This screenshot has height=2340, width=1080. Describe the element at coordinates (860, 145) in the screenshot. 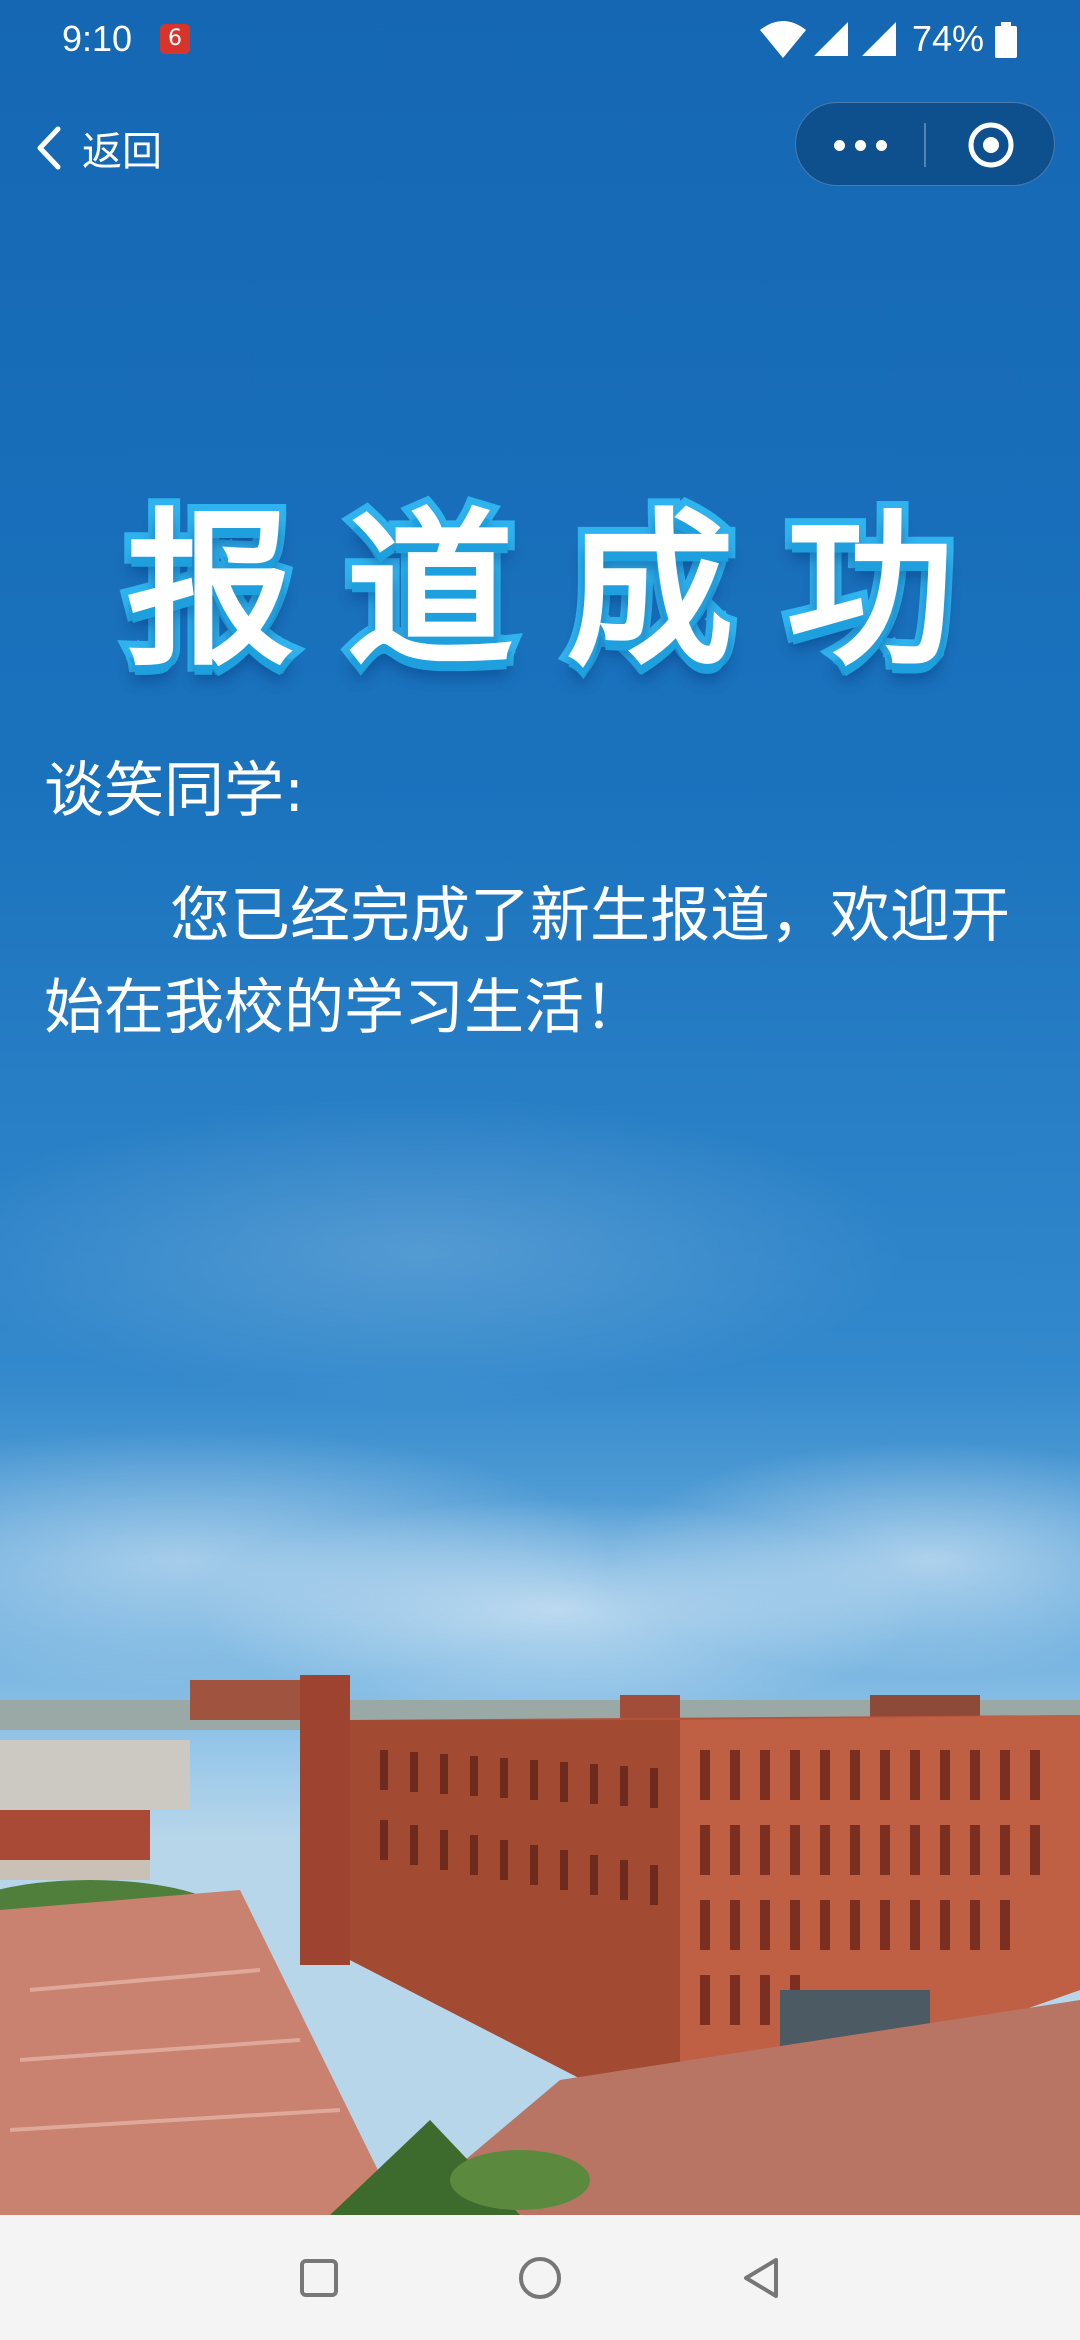

I see `more-dots-icon` at that location.